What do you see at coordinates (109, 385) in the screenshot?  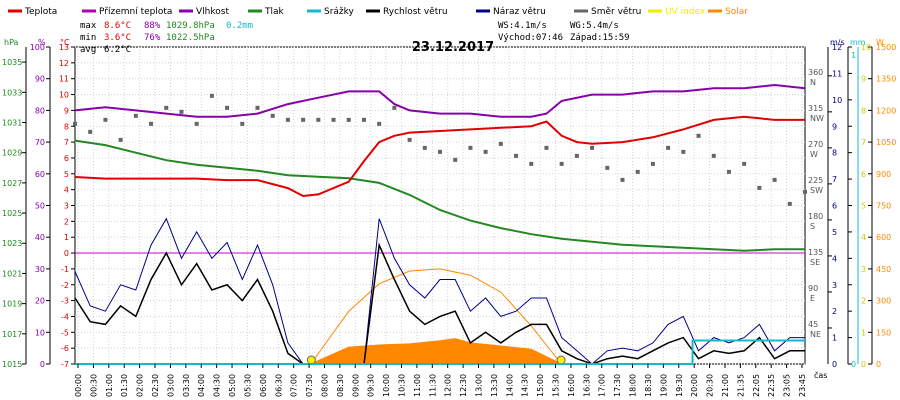 I see `x-tick-label: 01:00` at bounding box center [109, 385].